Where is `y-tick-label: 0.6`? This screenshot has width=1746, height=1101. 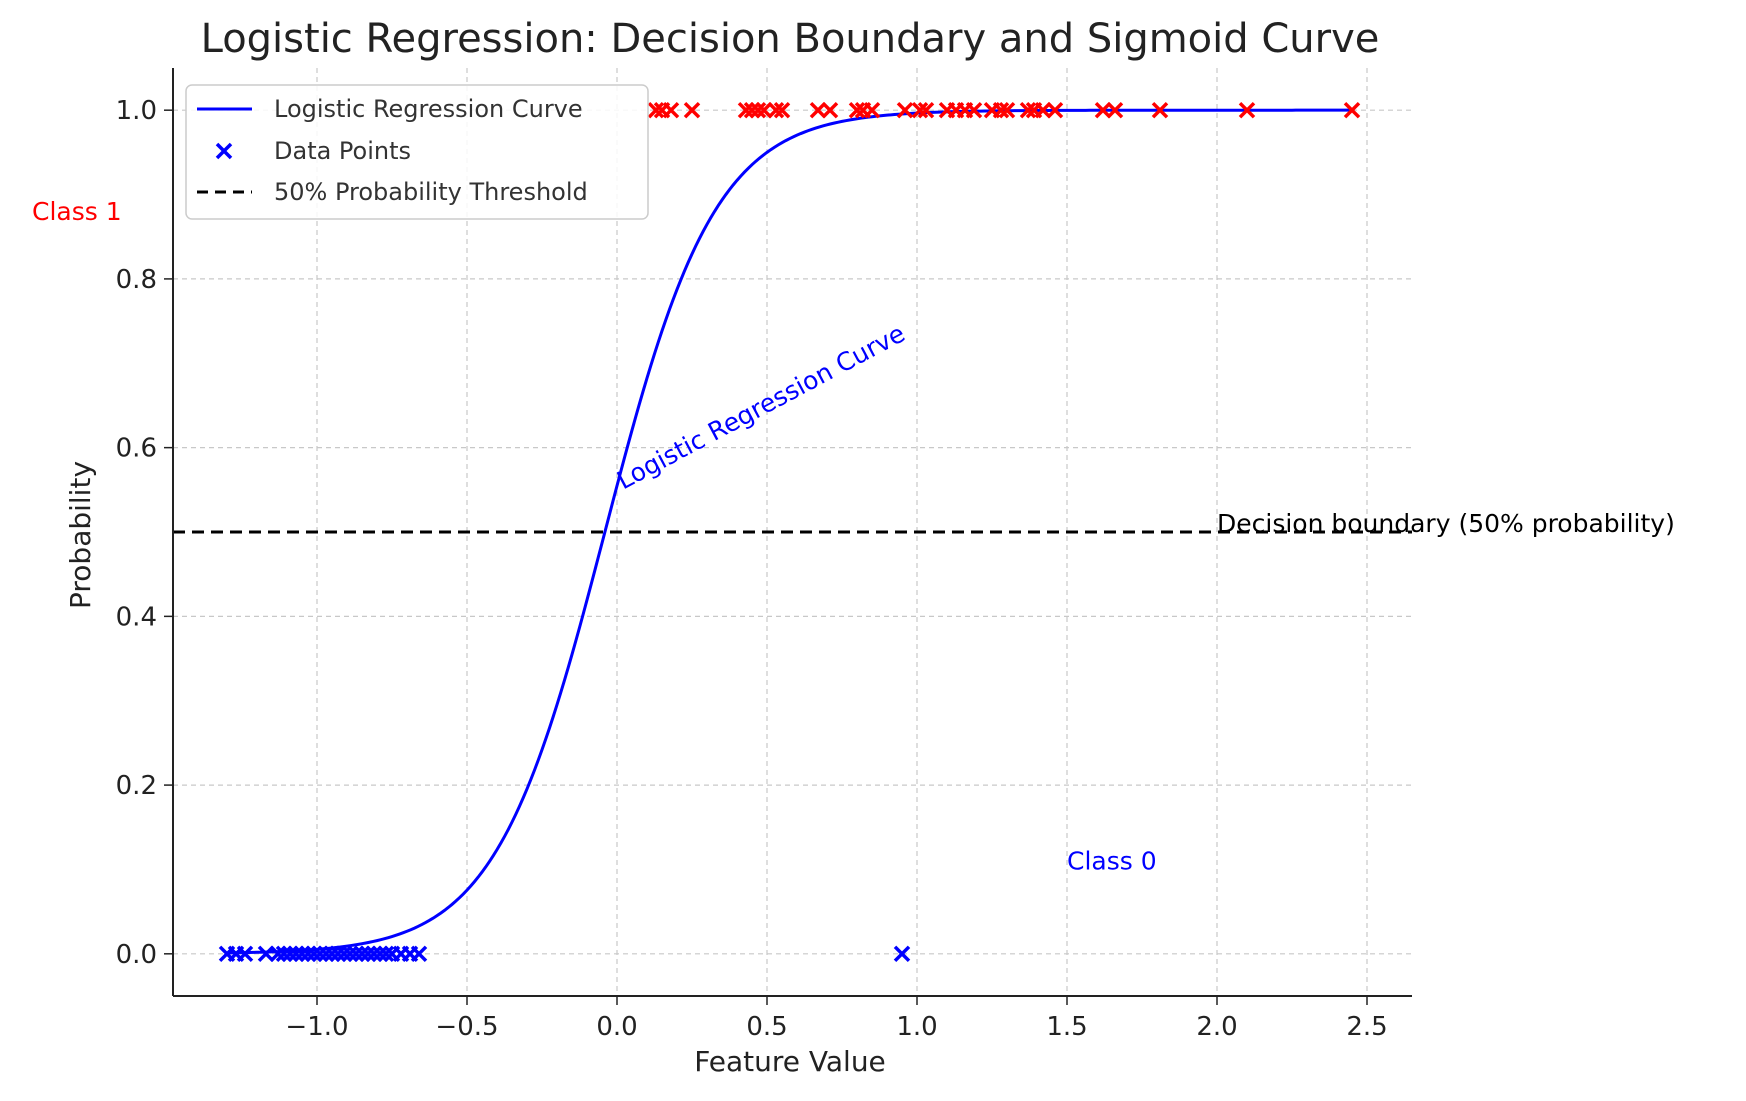
y-tick-label: 0.6 is located at coordinates (136, 449).